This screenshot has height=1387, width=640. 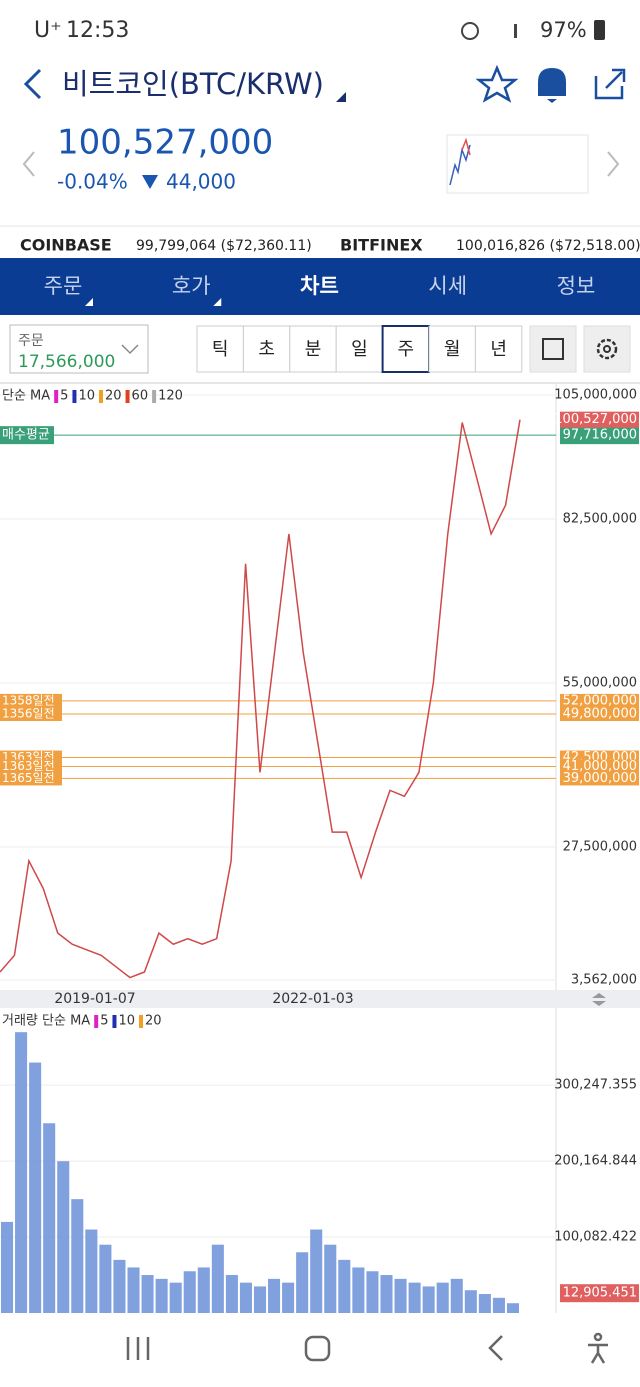 I want to click on tab: 주문, so click(x=63, y=286).